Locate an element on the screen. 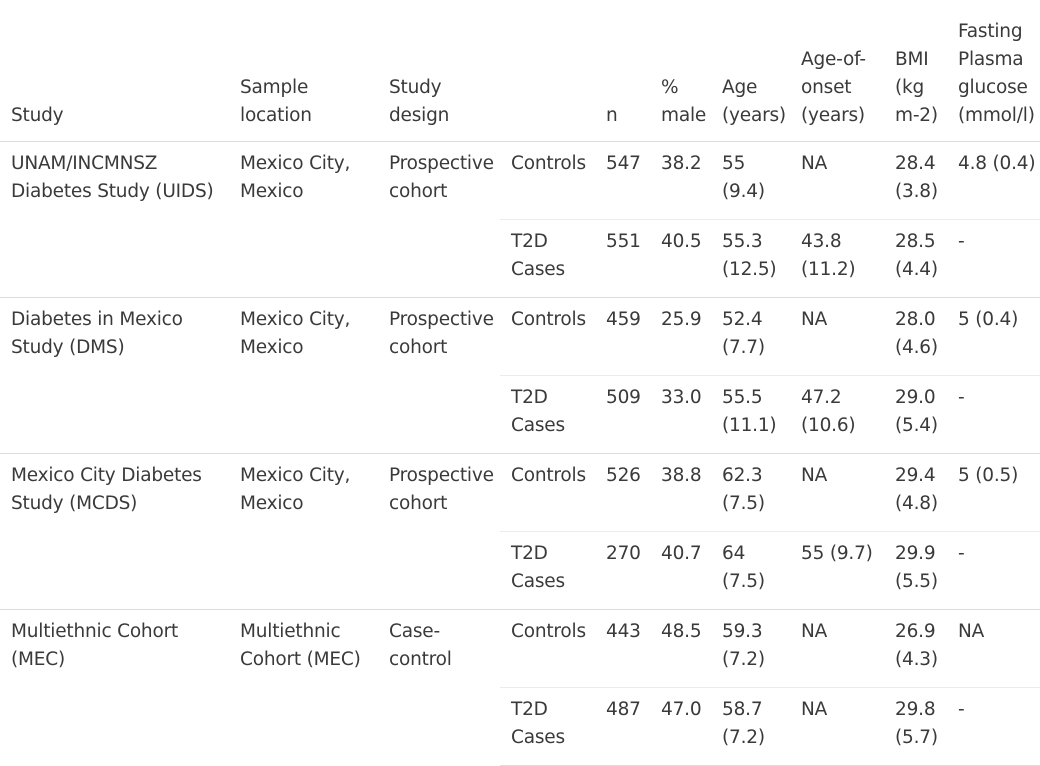  n-value: 551 is located at coordinates (622, 258).